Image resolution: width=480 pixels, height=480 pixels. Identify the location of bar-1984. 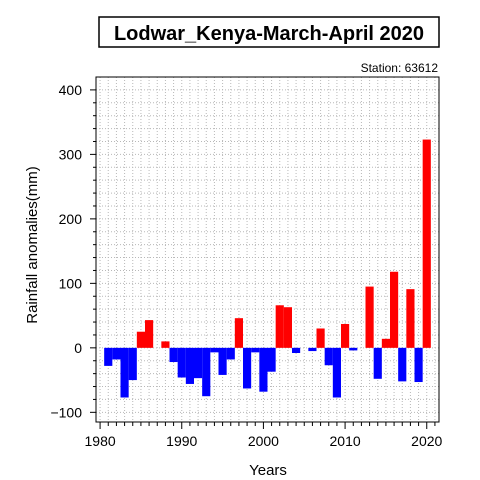
(132, 364).